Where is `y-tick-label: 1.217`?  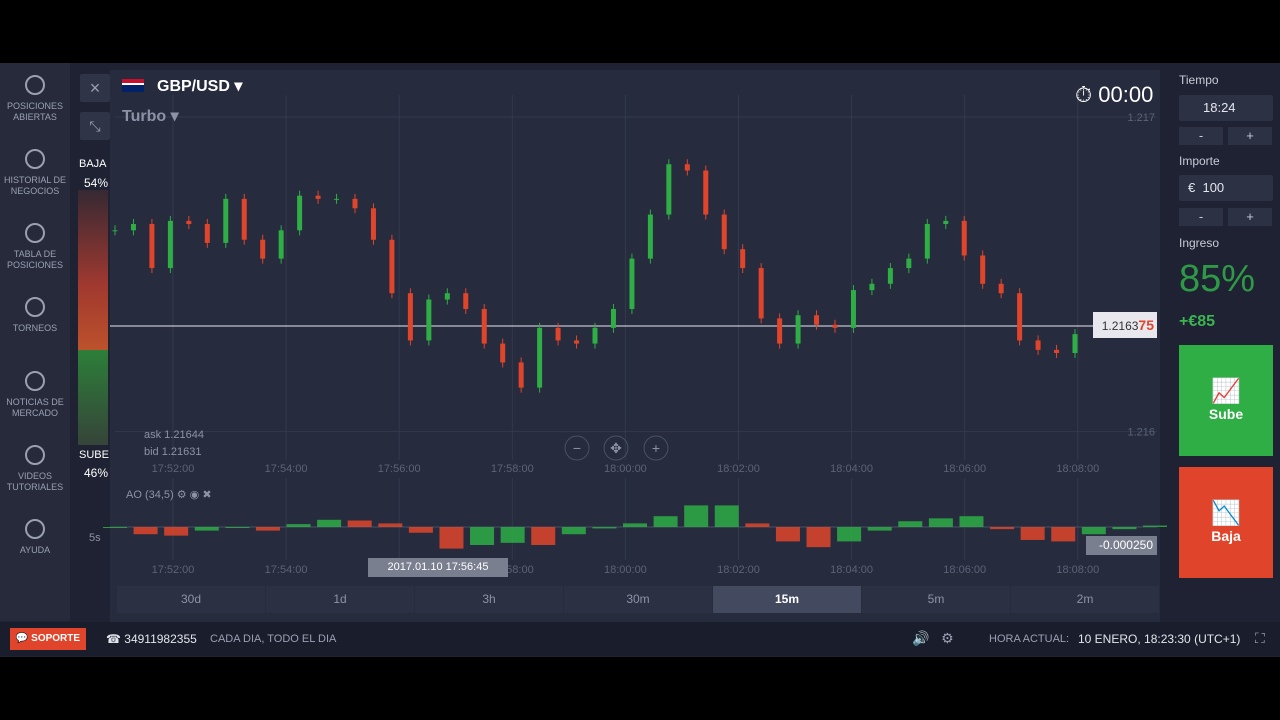
y-tick-label: 1.217 is located at coordinates (1141, 118).